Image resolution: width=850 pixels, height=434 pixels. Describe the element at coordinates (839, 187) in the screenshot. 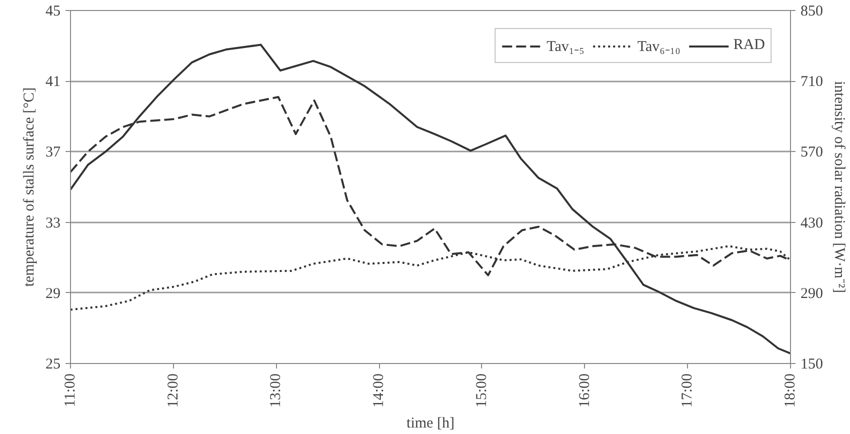

I see `y2-axis-title: intensity of solar radiation [W·m⁻²]` at that location.